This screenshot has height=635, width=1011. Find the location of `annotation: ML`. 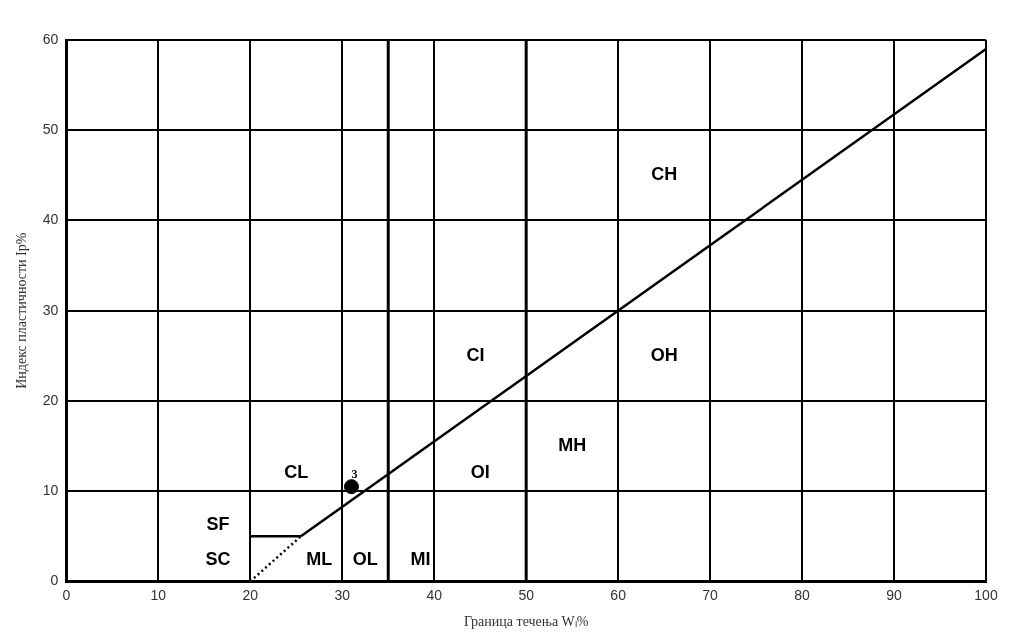

annotation: ML is located at coordinates (319, 558).